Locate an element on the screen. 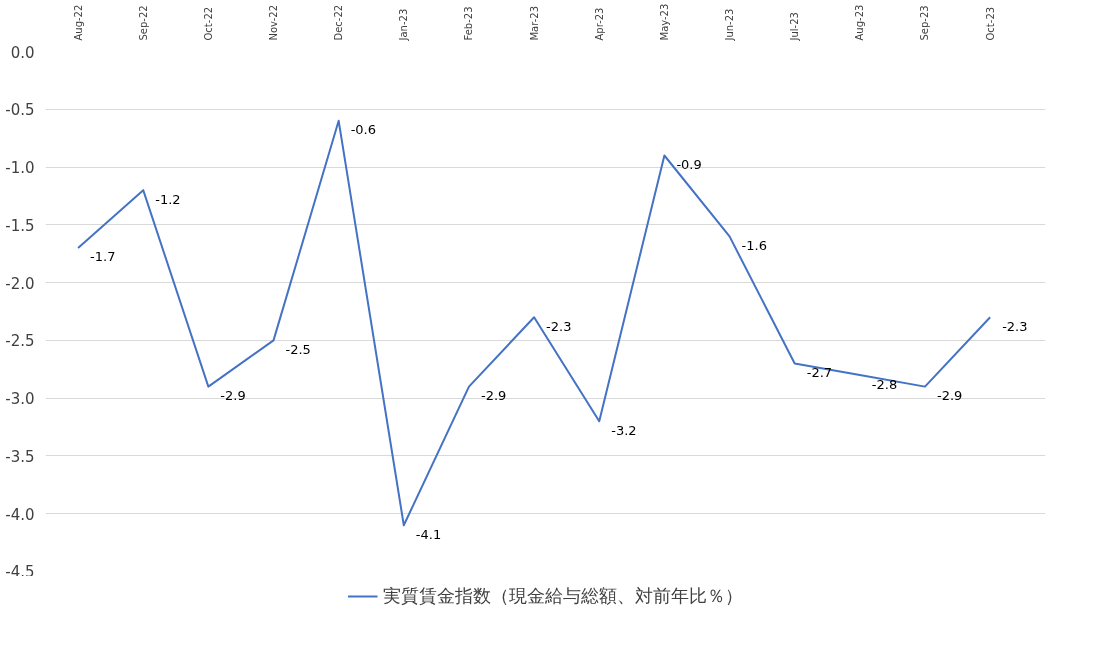 This screenshot has height=654, width=1113. legend-label: 実質賃金指数（現金給与総額、対前年比％） is located at coordinates (562, 596).